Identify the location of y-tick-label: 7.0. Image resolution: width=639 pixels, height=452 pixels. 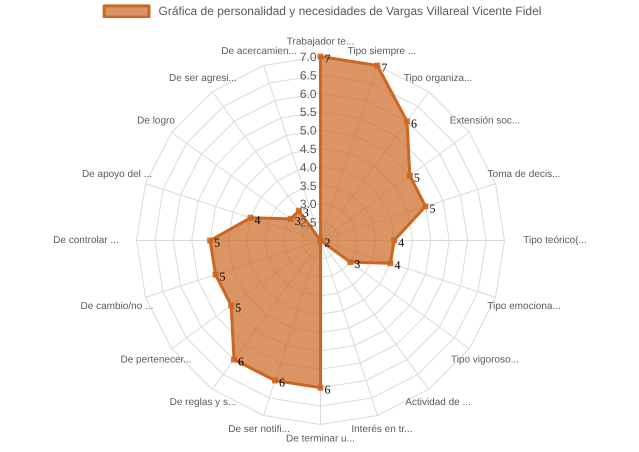
(308, 57).